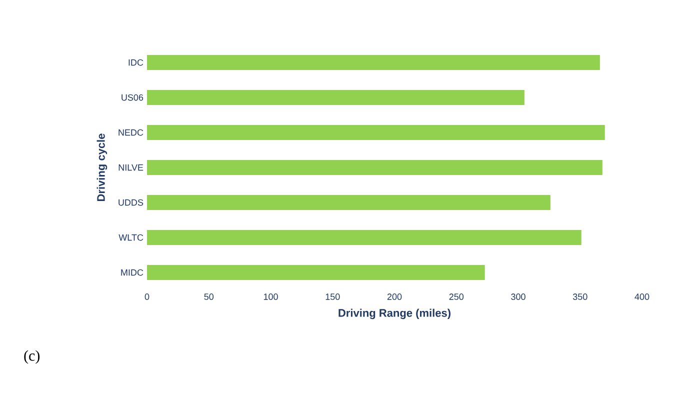 The image size is (682, 408). I want to click on x-tick-label: 300, so click(518, 297).